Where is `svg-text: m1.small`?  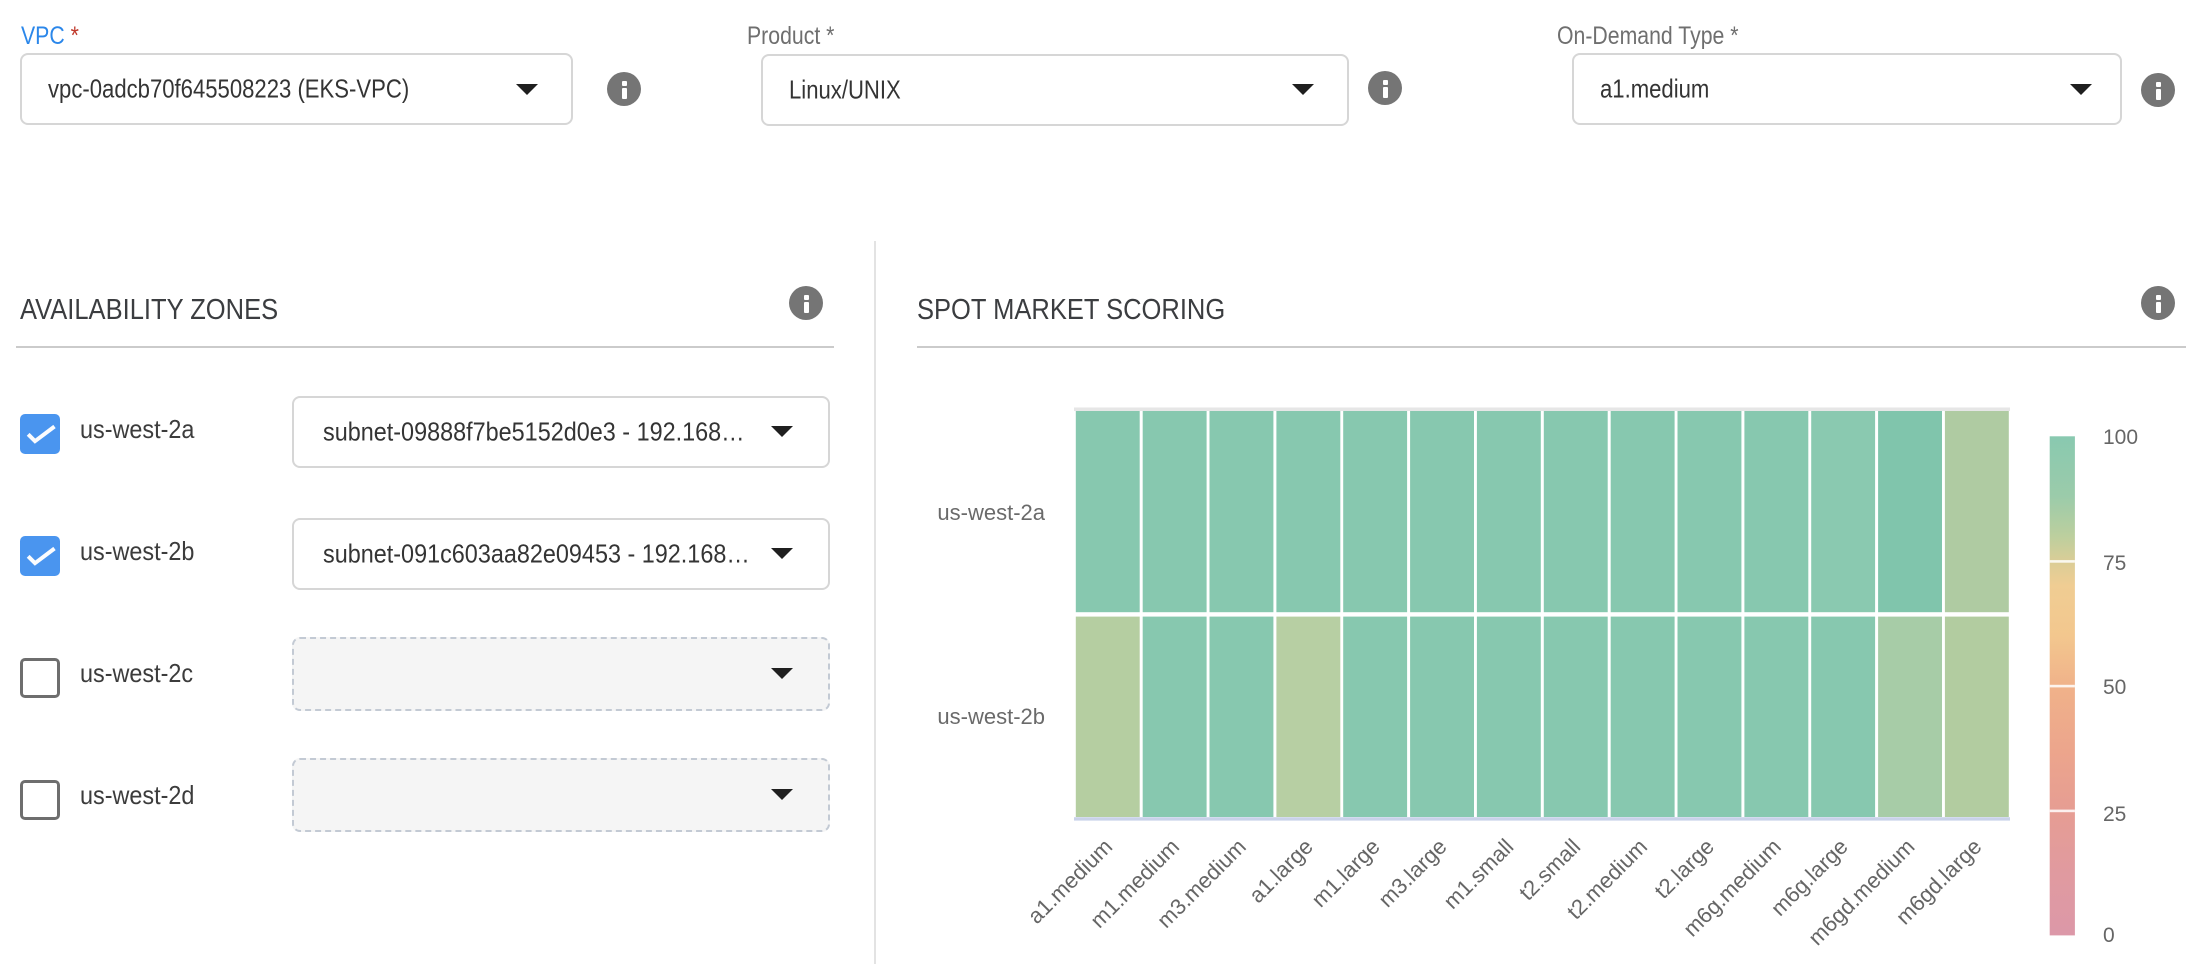 svg-text: m1.small is located at coordinates (1479, 874).